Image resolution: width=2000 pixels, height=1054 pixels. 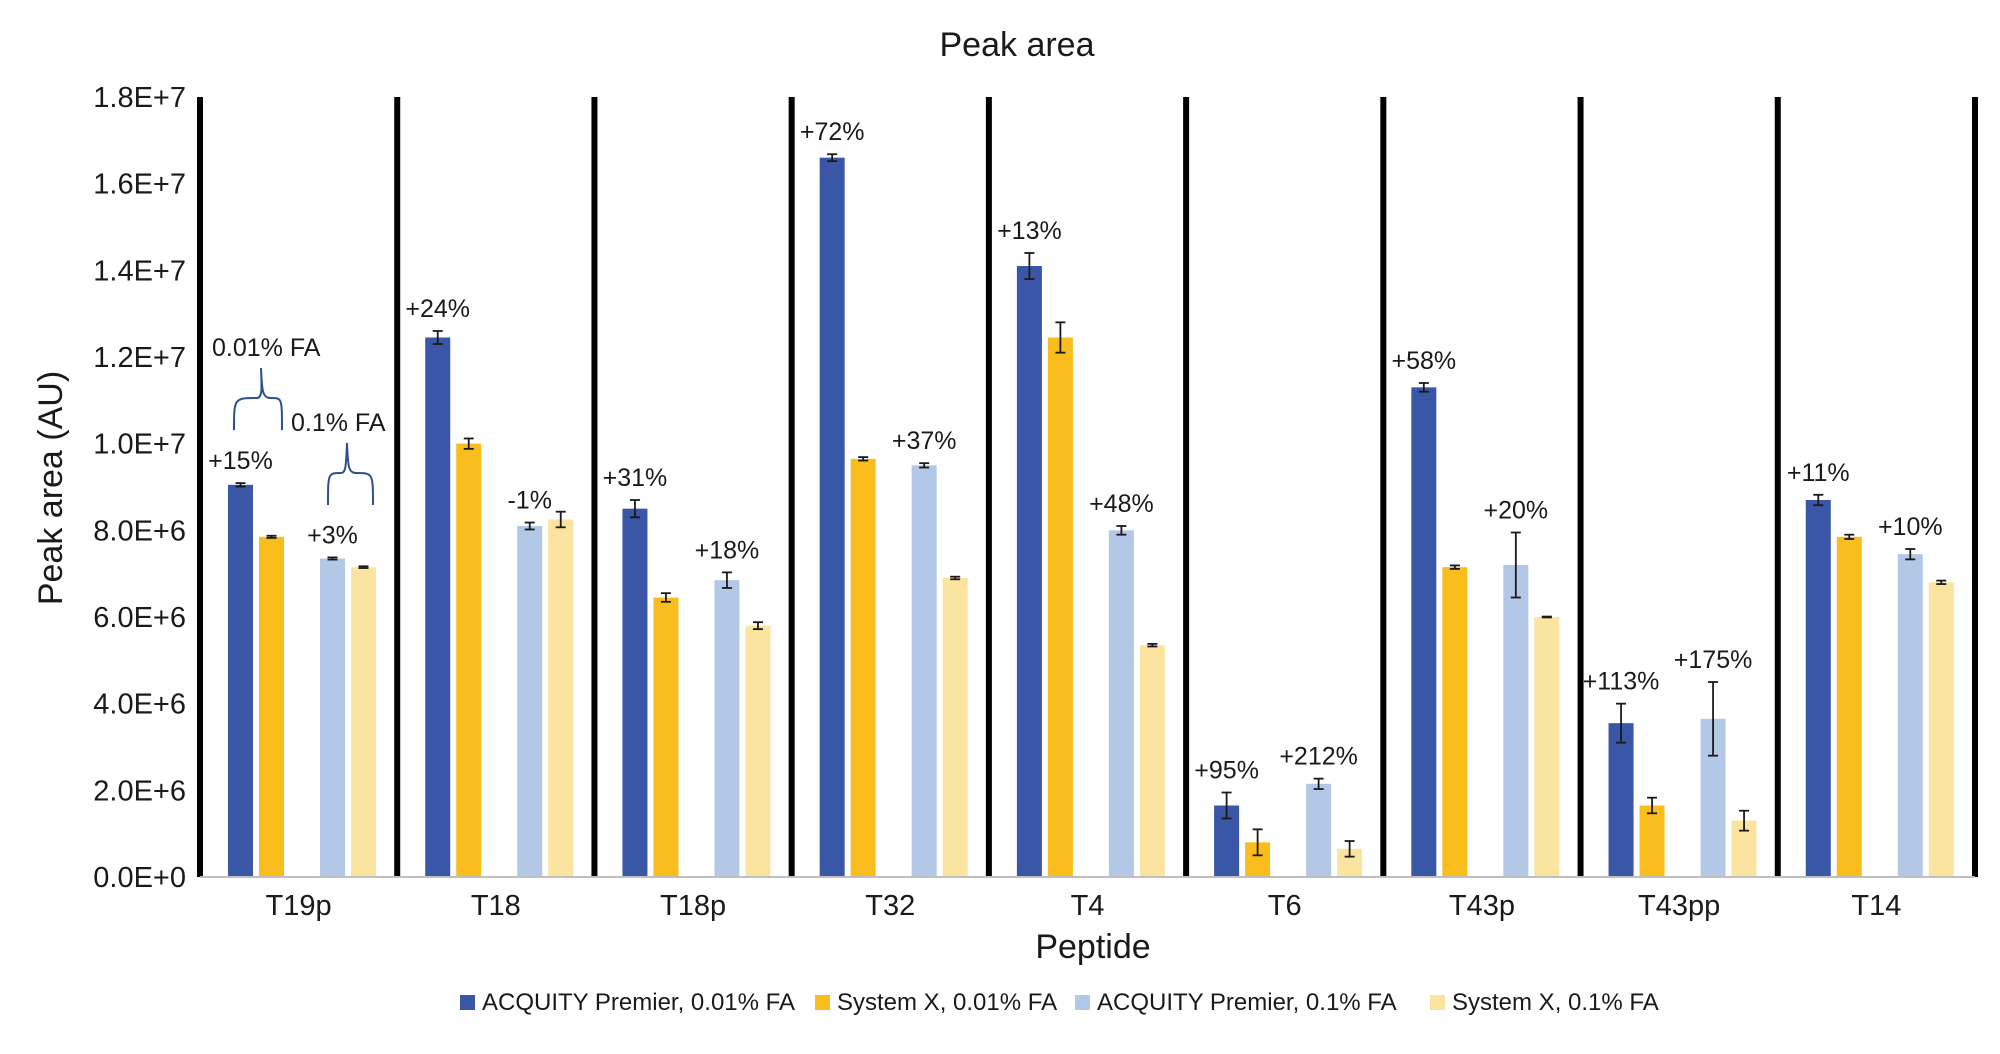 What do you see at coordinates (1029, 231) in the screenshot?
I see `annotation-0-01-fa: +13%` at bounding box center [1029, 231].